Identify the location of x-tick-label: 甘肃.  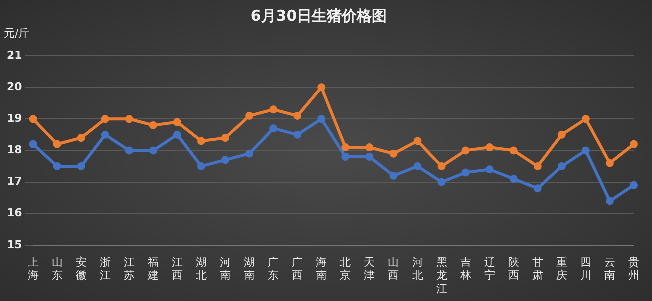
(538, 269).